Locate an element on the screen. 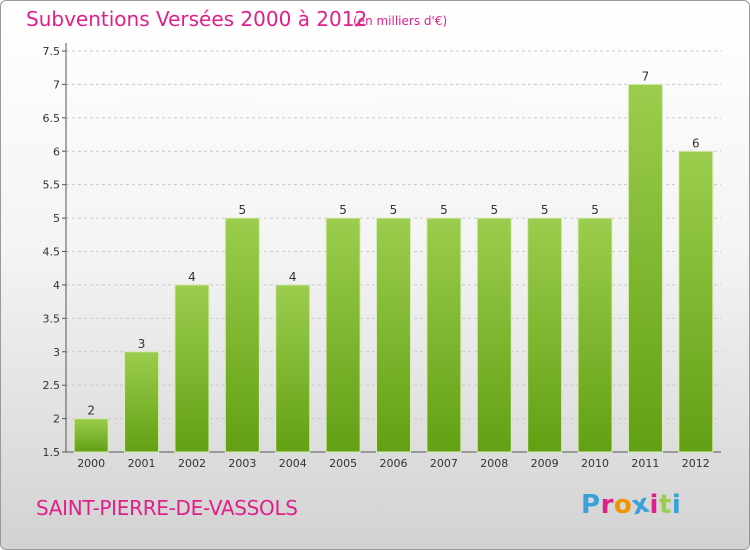 Image resolution: width=750 pixels, height=550 pixels. chart-title: Subventions Versées 2000 à 2012 is located at coordinates (197, 19).